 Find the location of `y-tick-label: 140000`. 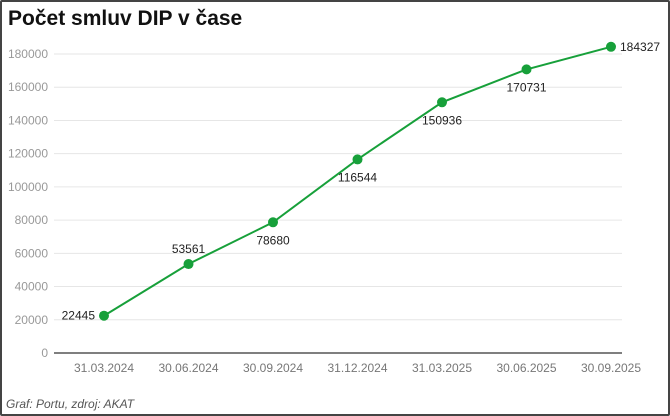

y-tick-label: 140000 is located at coordinates (28, 120).